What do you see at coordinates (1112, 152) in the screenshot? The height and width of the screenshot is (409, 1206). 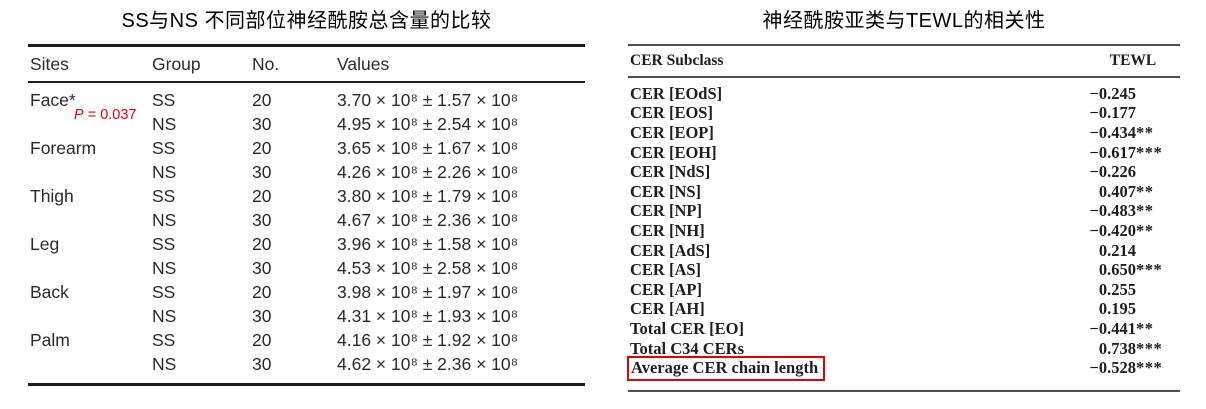 I see `correlation-value: −0.617` at bounding box center [1112, 152].